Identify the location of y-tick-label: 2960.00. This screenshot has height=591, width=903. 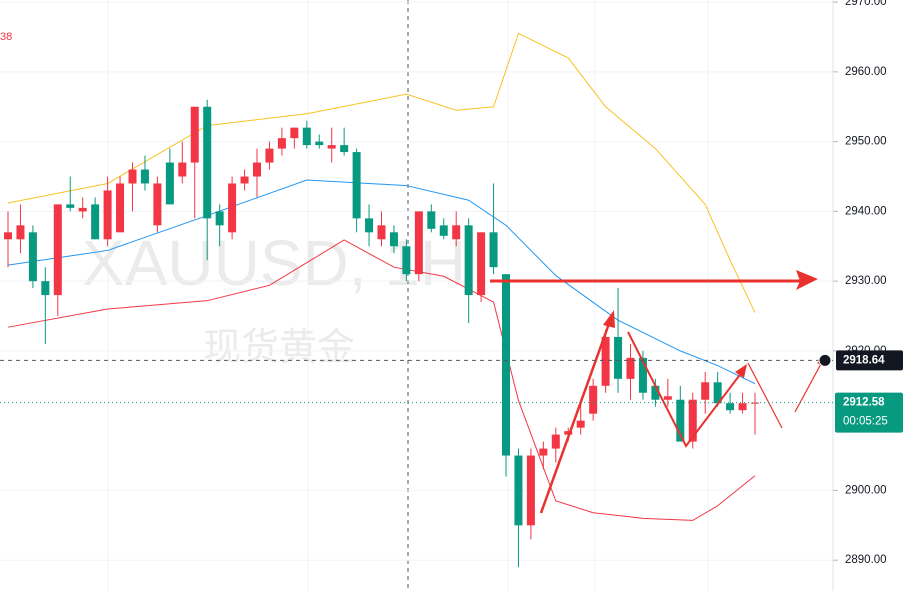
(866, 72).